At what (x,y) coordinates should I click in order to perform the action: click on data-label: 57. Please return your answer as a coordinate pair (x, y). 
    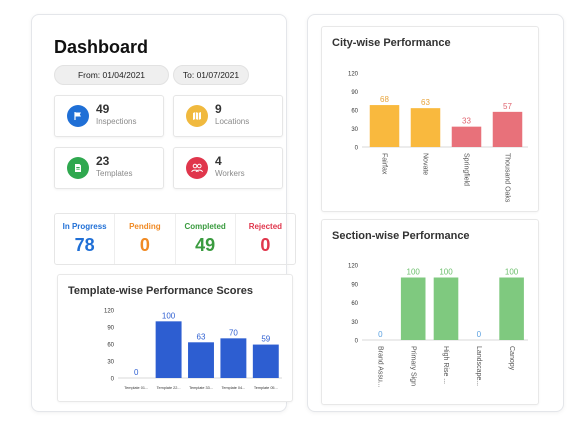
    Looking at the image, I should click on (507, 106).